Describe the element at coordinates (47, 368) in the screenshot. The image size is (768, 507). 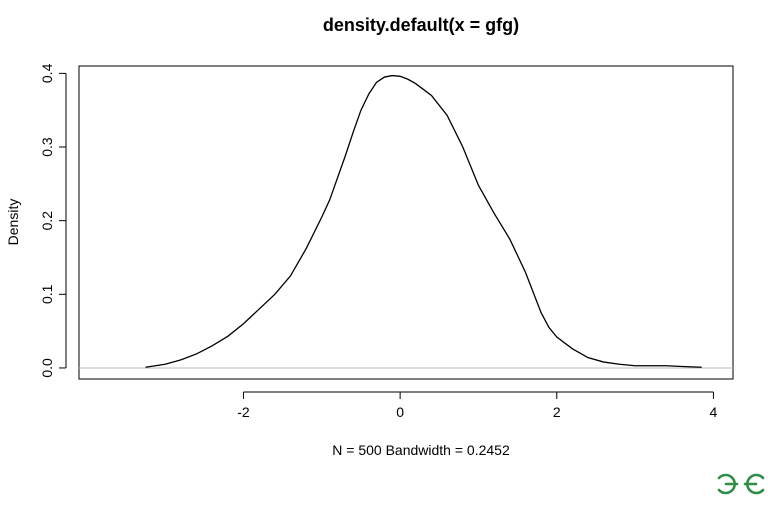
I see `y-tick-label: 0.0` at that location.